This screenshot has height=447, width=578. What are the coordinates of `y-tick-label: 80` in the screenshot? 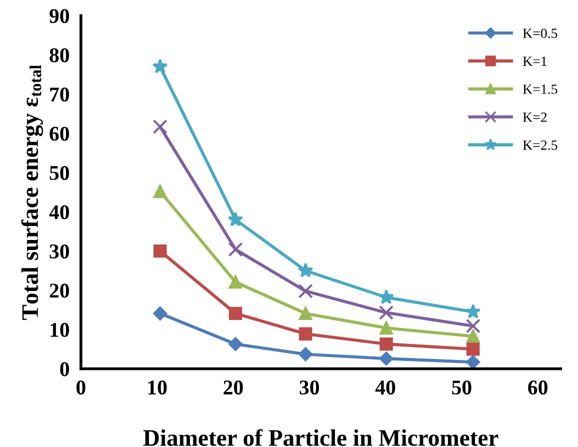 It's located at (60, 55).